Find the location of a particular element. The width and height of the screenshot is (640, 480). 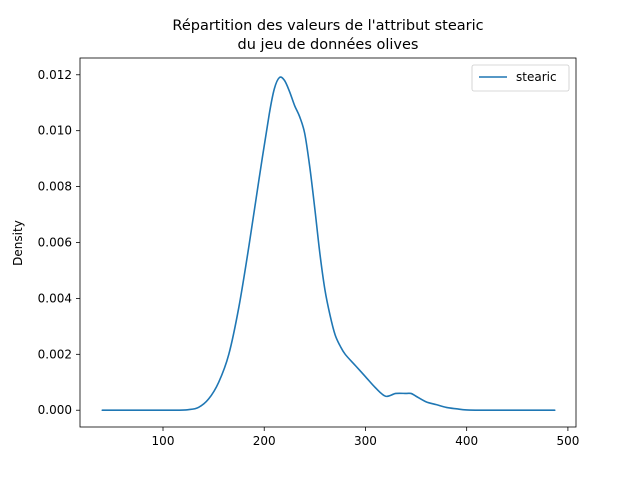

y-tick-label: 0.000 is located at coordinates (55, 410).